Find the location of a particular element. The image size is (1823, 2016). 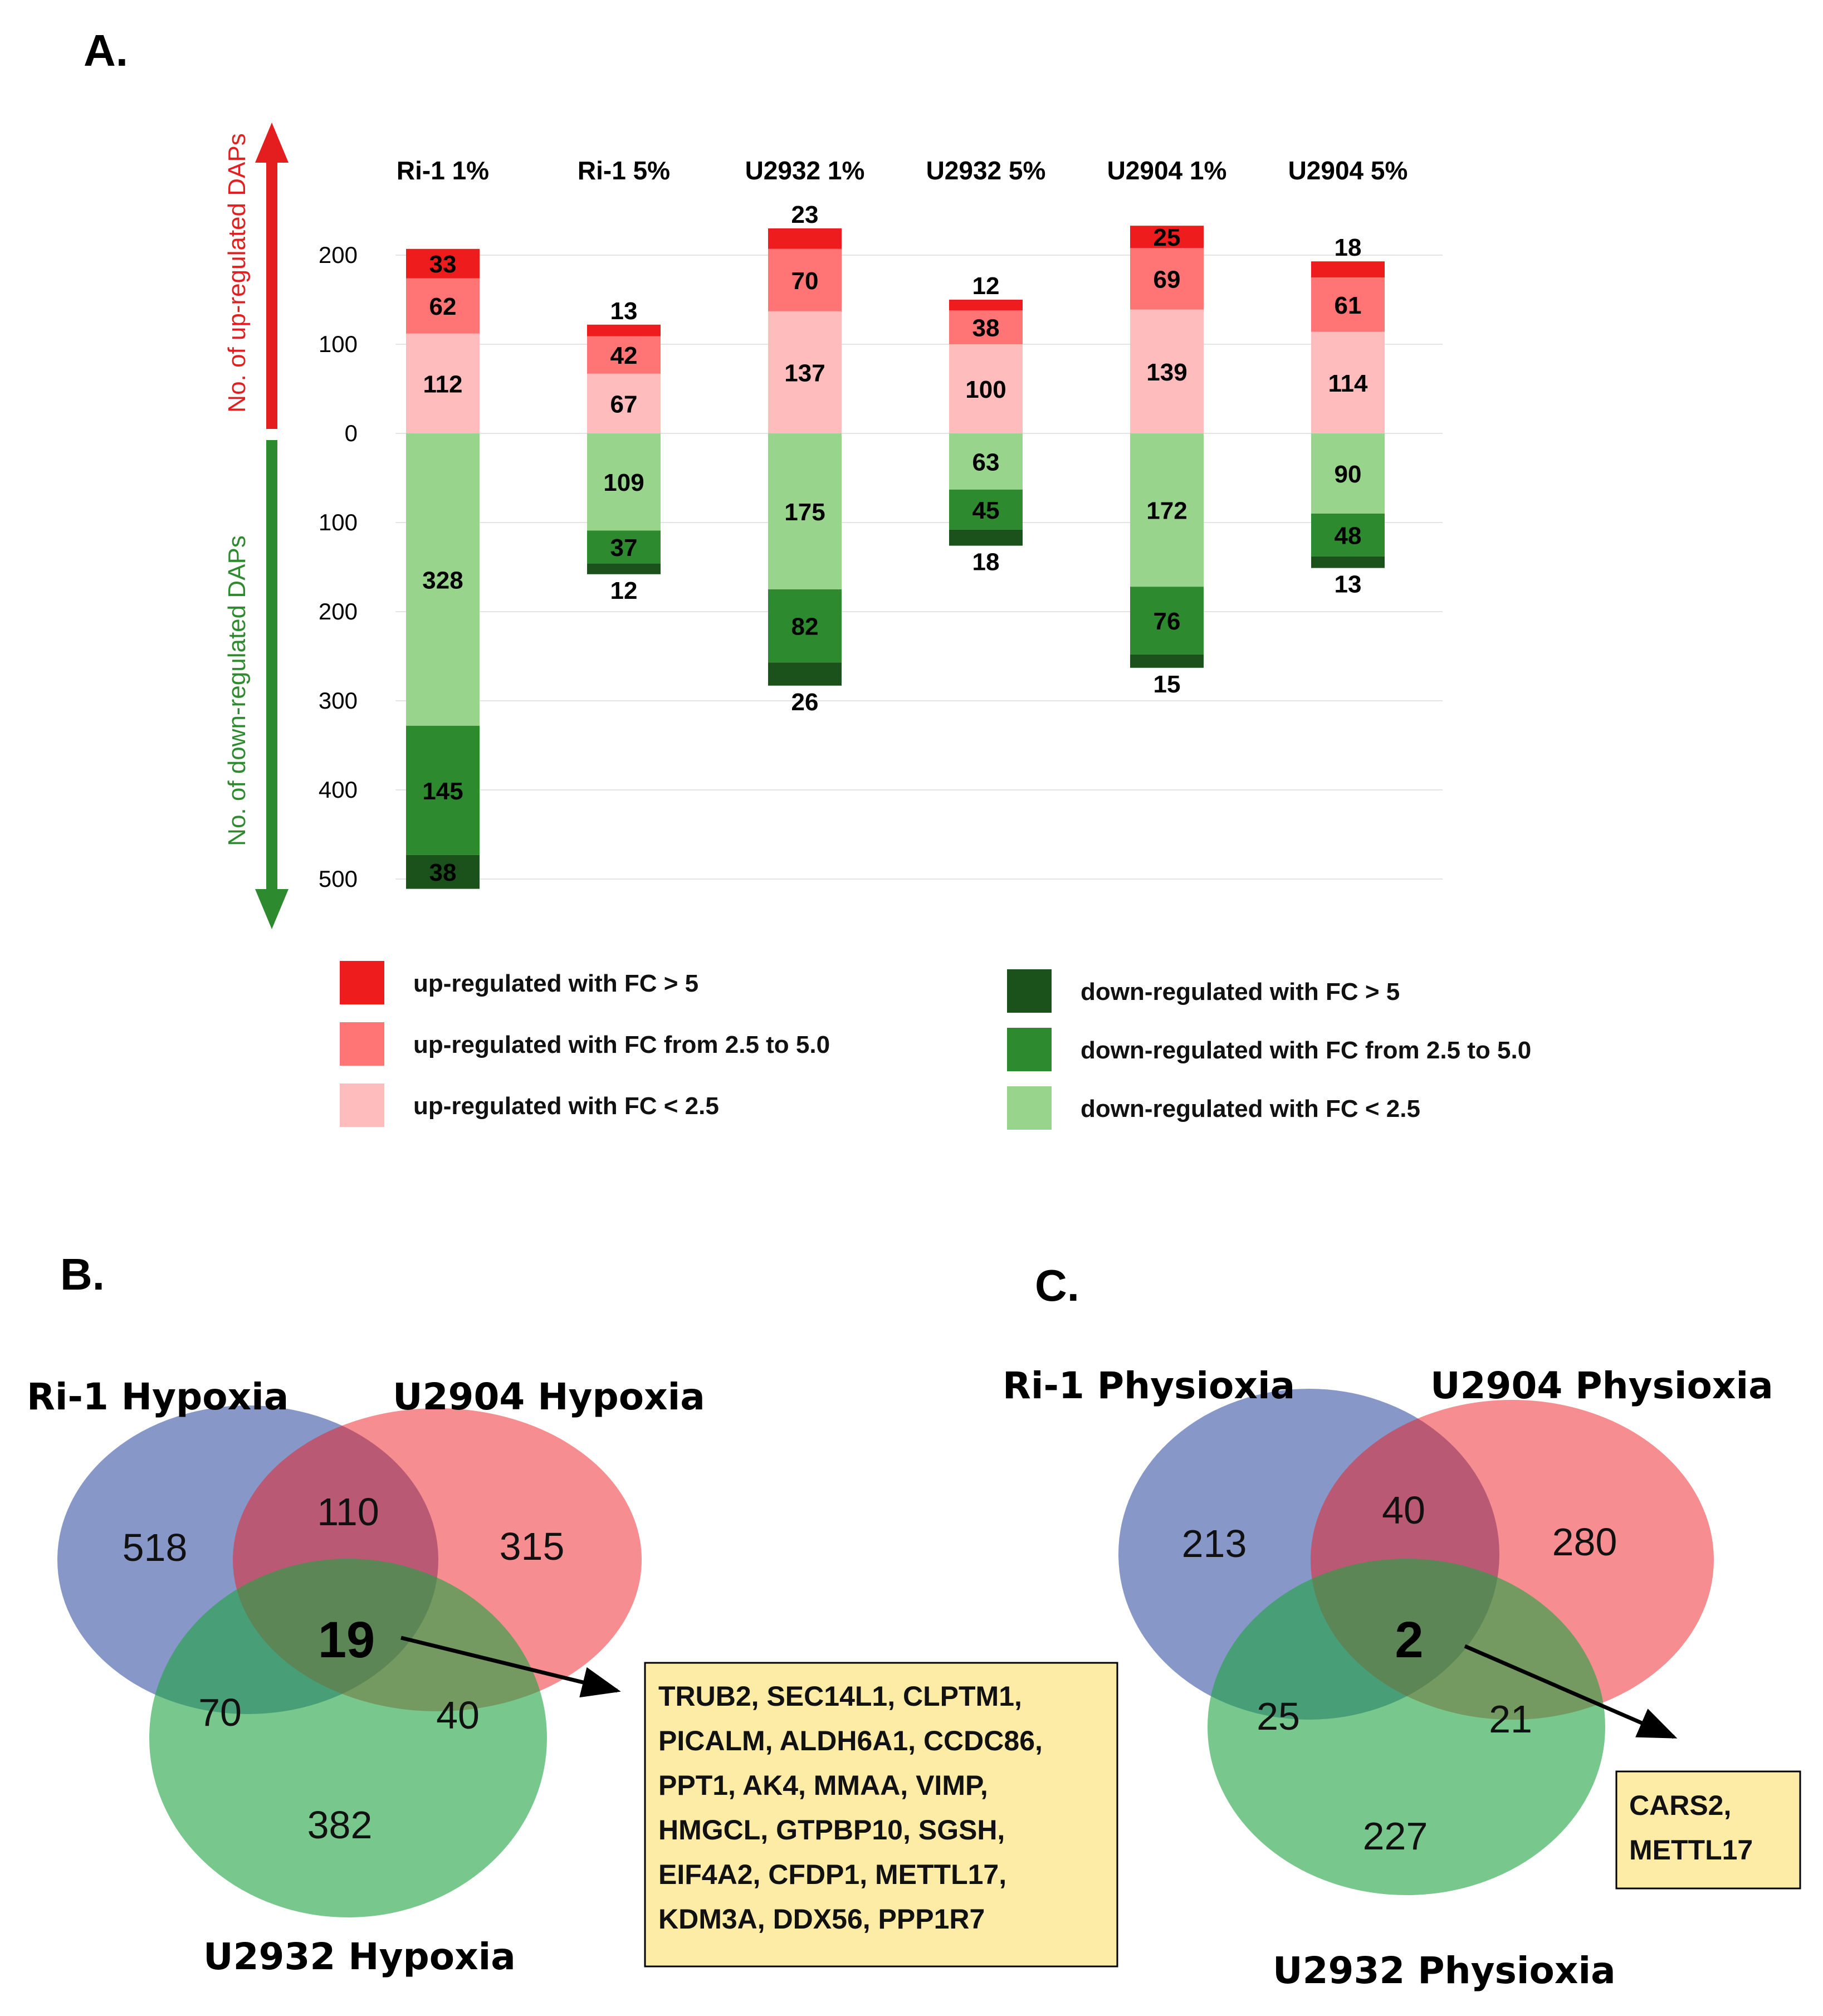

venn-b-title-u2932: U2932 Hypoxia is located at coordinates (359, 1956).